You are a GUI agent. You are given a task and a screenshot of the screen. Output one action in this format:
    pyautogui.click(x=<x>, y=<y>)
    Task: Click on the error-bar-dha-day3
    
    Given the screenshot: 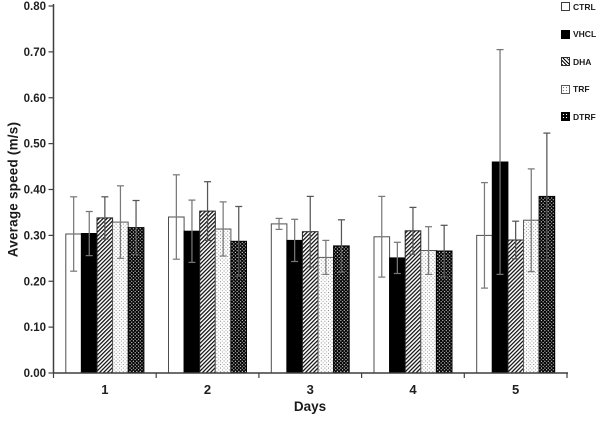 What is the action you would take?
    pyautogui.click(x=310, y=231)
    